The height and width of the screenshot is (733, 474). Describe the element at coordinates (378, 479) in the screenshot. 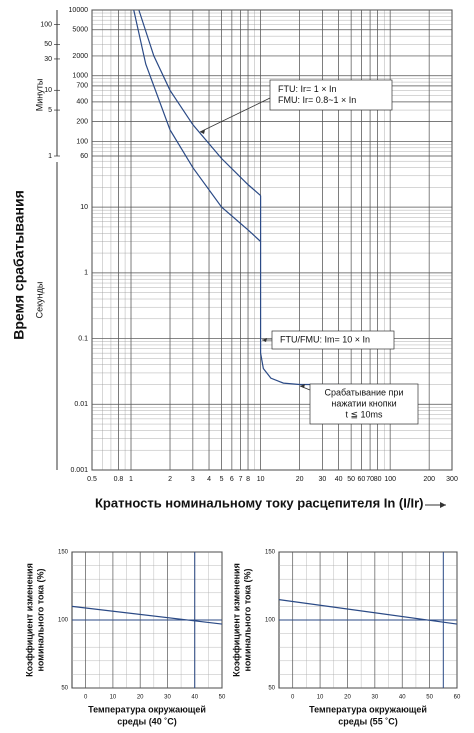

I see `x-tick-label: 80` at that location.